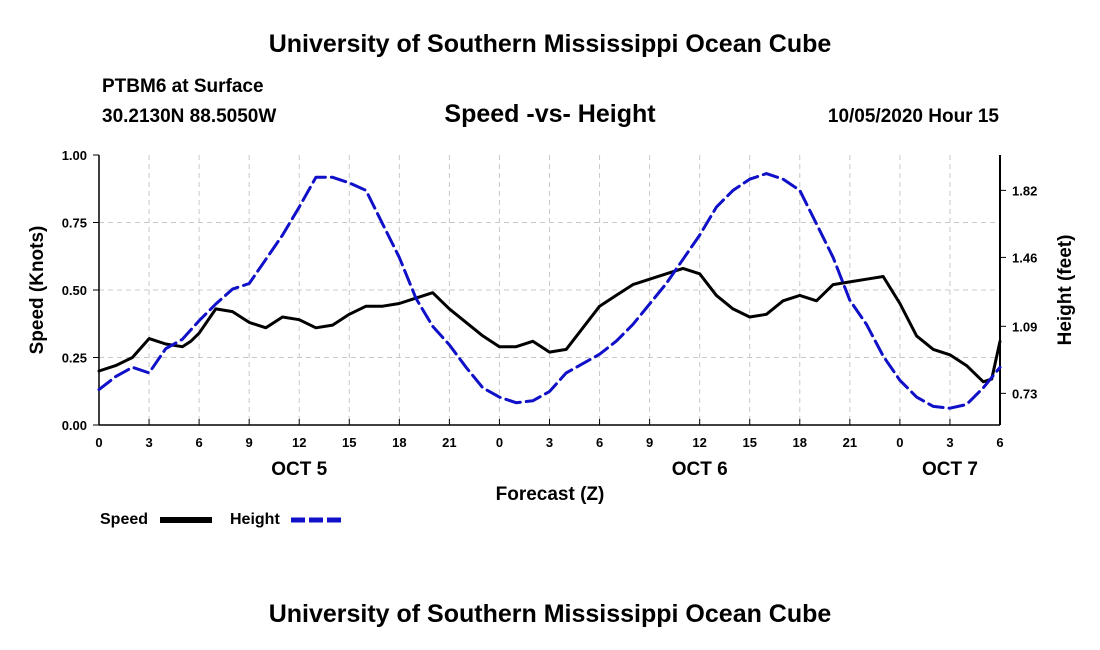 The width and height of the screenshot is (1100, 650). Describe the element at coordinates (74, 358) in the screenshot. I see `y-tick-label: 0.25` at that location.